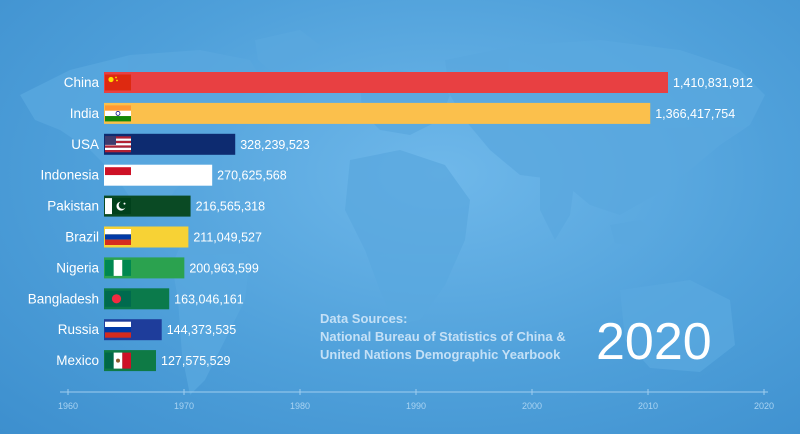 This screenshot has width=800, height=434. I want to click on current-year-label: 2020, so click(654, 342).